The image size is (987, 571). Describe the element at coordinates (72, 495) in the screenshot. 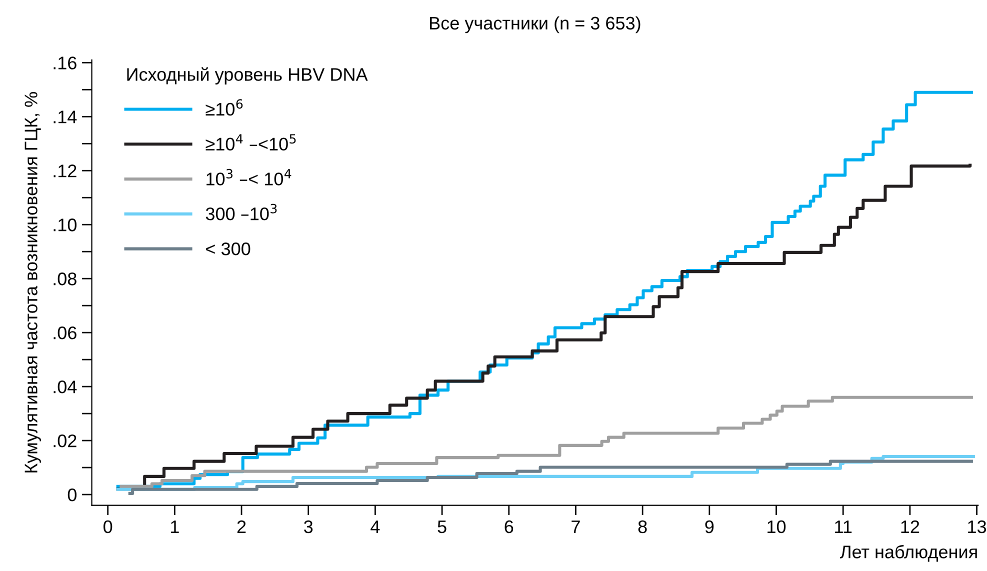

I see `y-tick-label: 0` at that location.